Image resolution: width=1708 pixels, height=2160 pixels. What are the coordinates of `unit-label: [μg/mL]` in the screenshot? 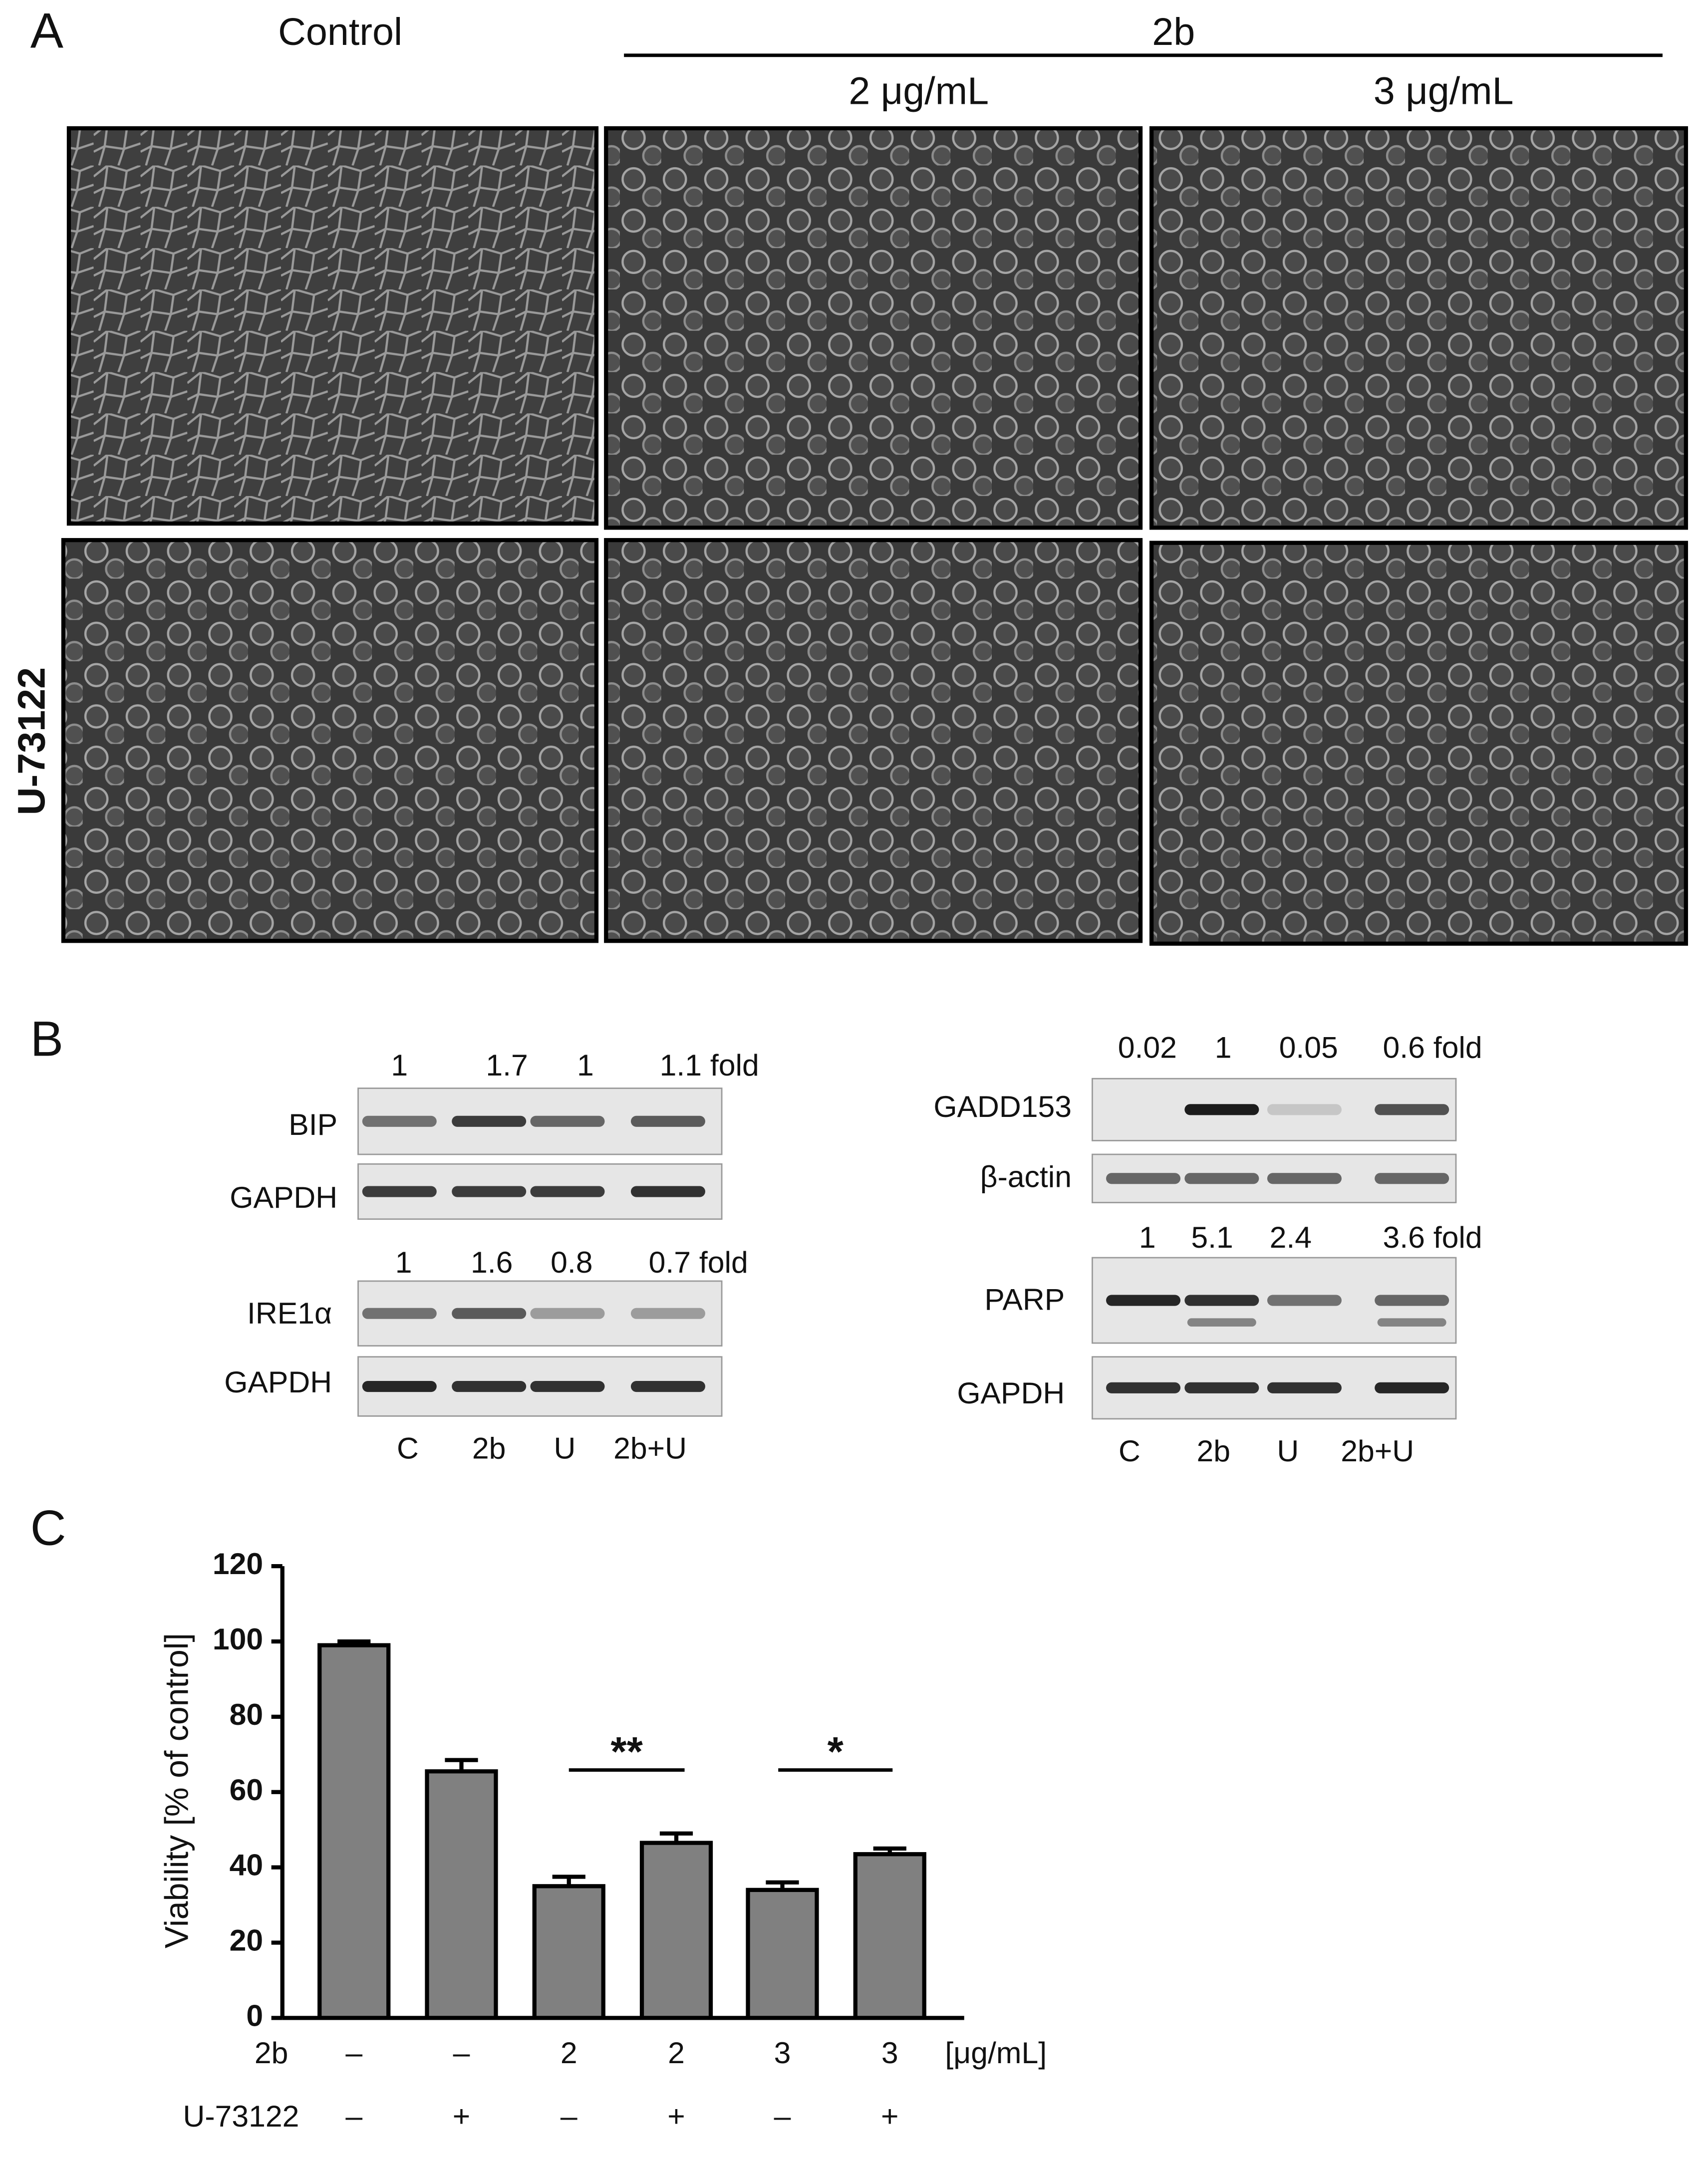 It's located at (996, 2053).